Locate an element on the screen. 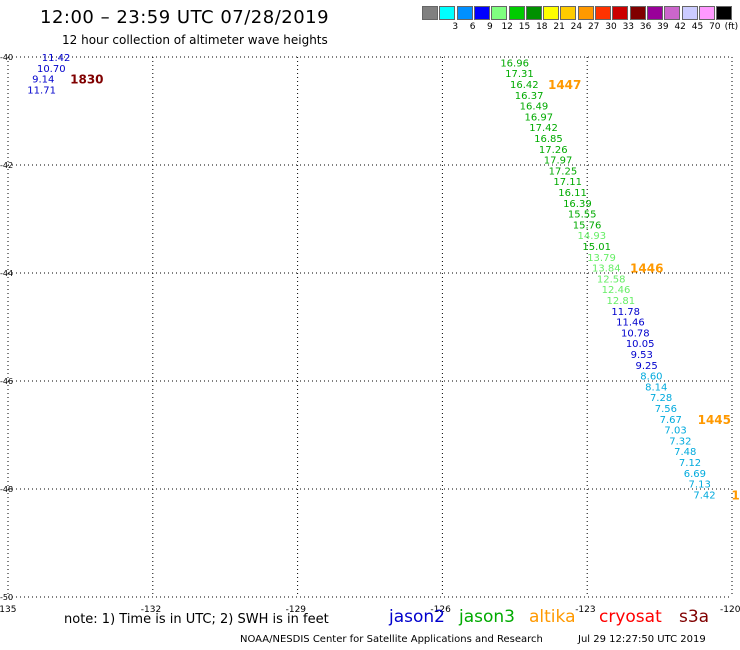 The image size is (740, 650). swh-value: 11.46 is located at coordinates (630, 323).